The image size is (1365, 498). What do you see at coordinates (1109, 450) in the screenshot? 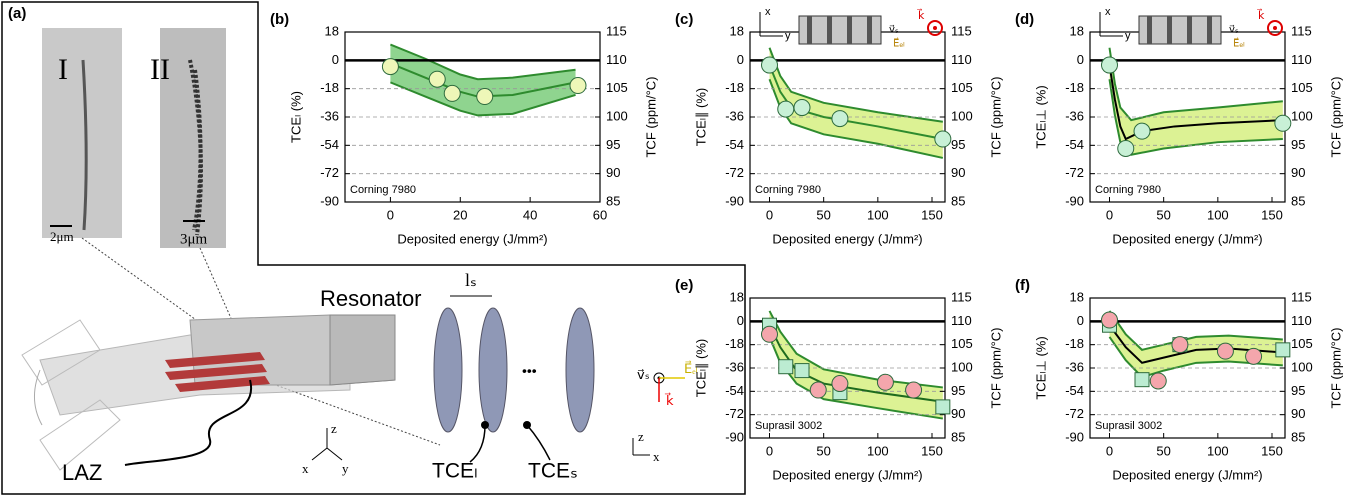
I see `x-tick-label: 0` at bounding box center [1109, 450].